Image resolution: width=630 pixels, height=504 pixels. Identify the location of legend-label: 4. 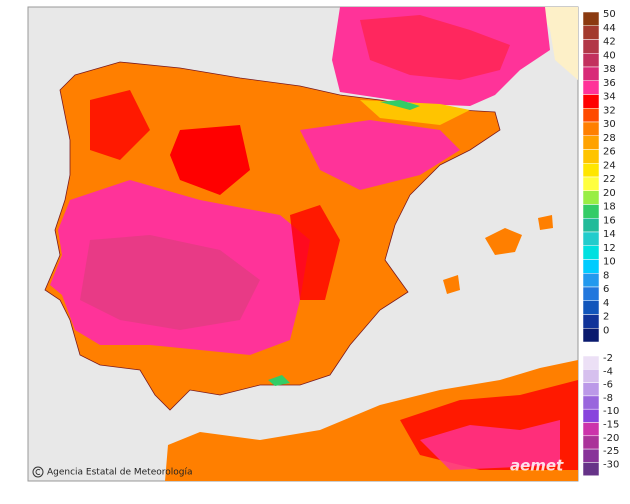
(606, 303).